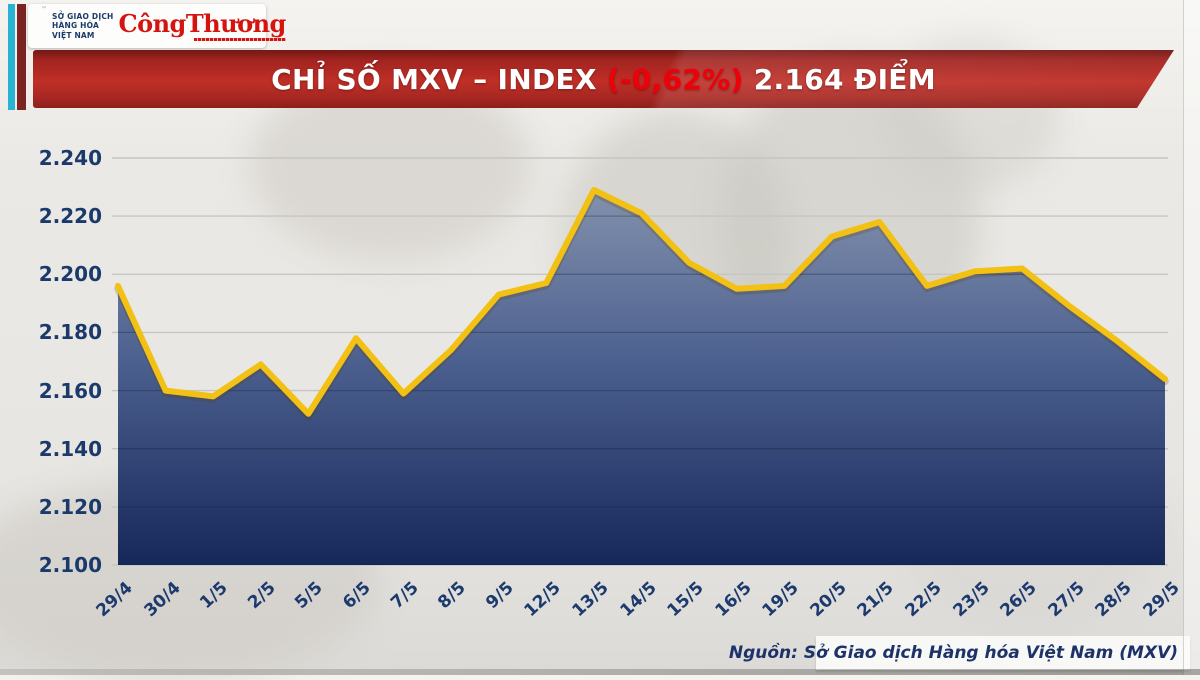  I want to click on page-bottom-edge, so click(600, 672).